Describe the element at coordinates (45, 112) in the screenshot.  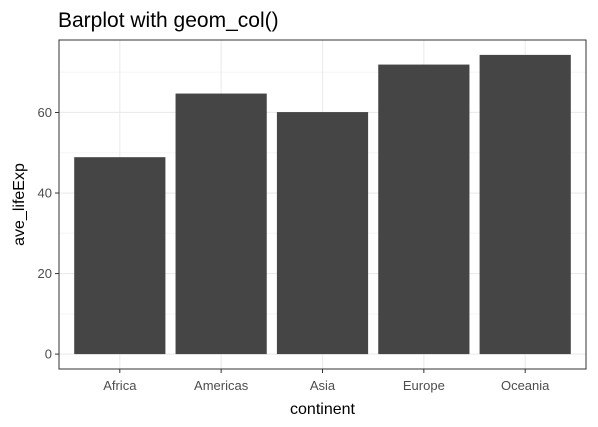
I see `y-tick-label: 60` at that location.